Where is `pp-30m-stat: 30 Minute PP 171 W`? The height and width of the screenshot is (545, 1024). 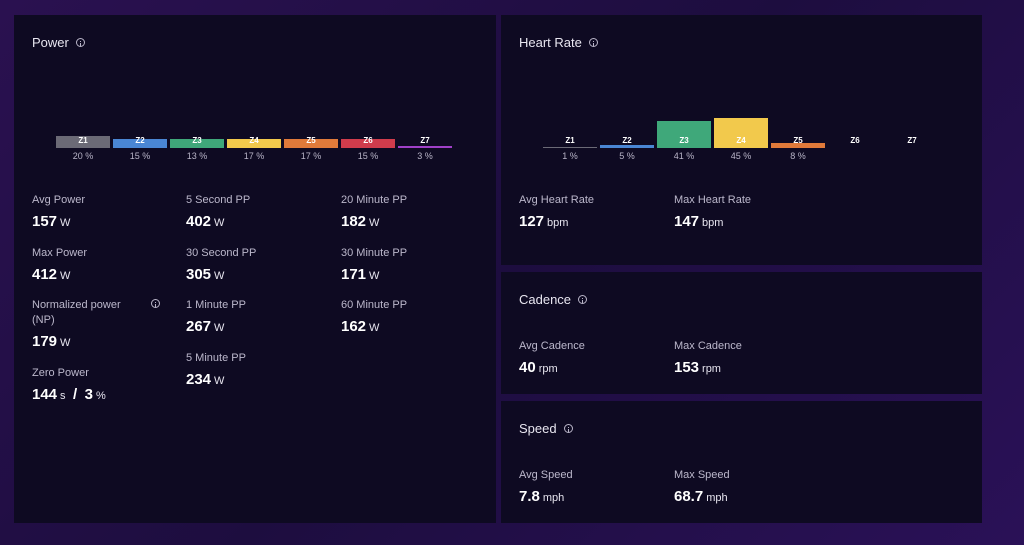 pp-30m-stat: 30 Minute PP 171 W is located at coordinates (374, 265).